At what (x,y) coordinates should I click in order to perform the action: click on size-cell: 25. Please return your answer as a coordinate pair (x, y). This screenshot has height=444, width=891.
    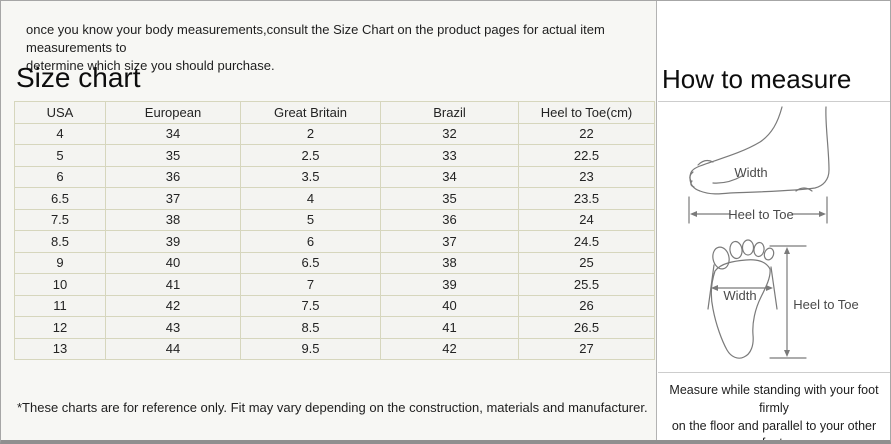
    Looking at the image, I should click on (586, 262).